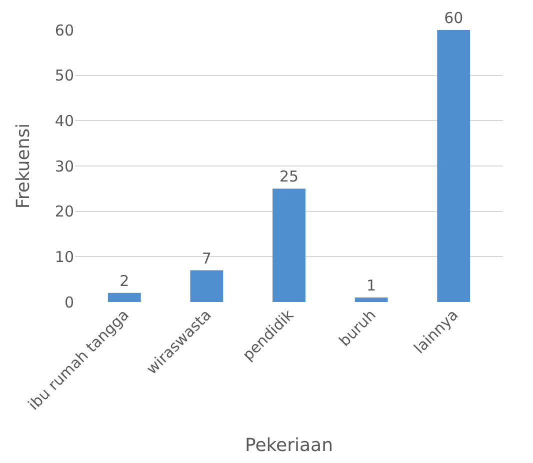 The width and height of the screenshot is (533, 463). I want to click on y-tick-label: 20, so click(64, 211).